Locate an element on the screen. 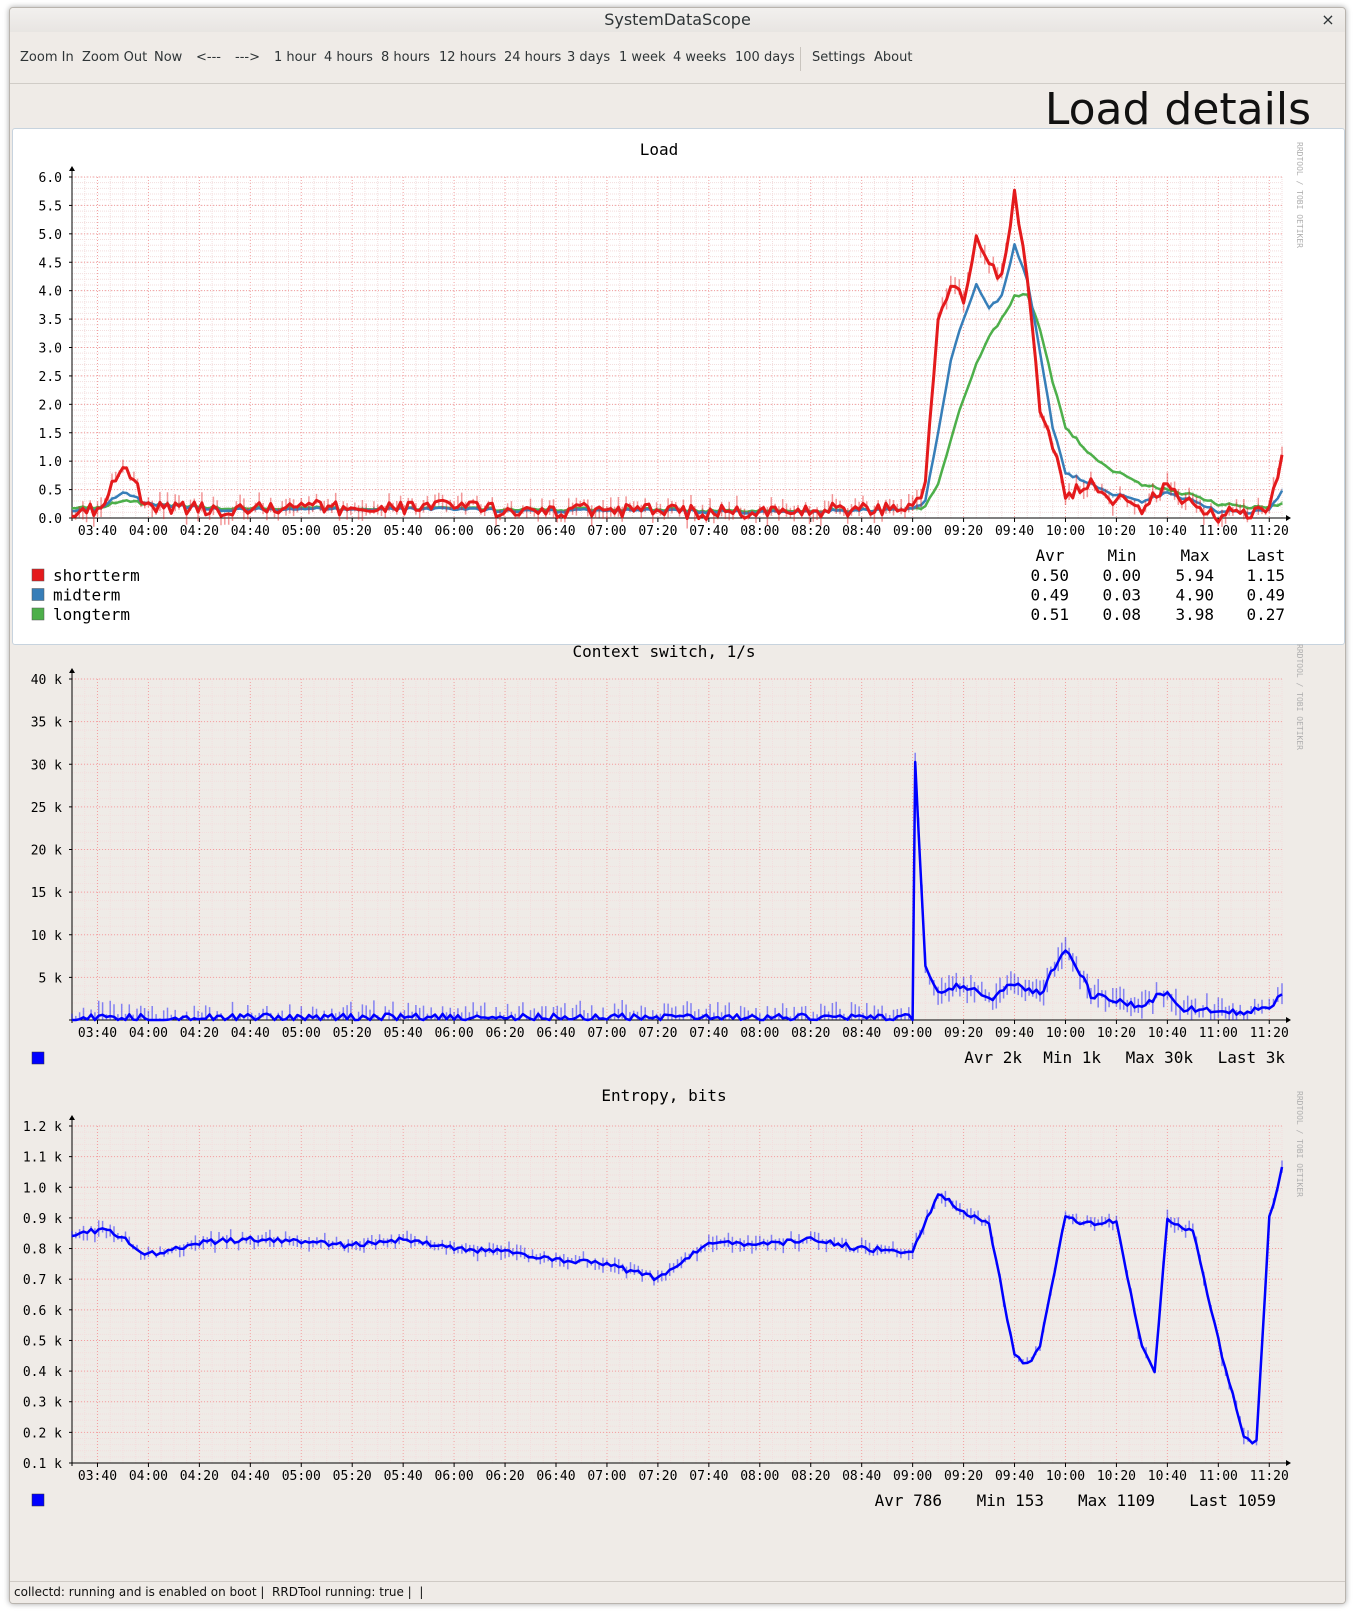 Image resolution: width=1355 pixels, height=1612 pixels. y-tick-label: 5.0 is located at coordinates (50, 235).